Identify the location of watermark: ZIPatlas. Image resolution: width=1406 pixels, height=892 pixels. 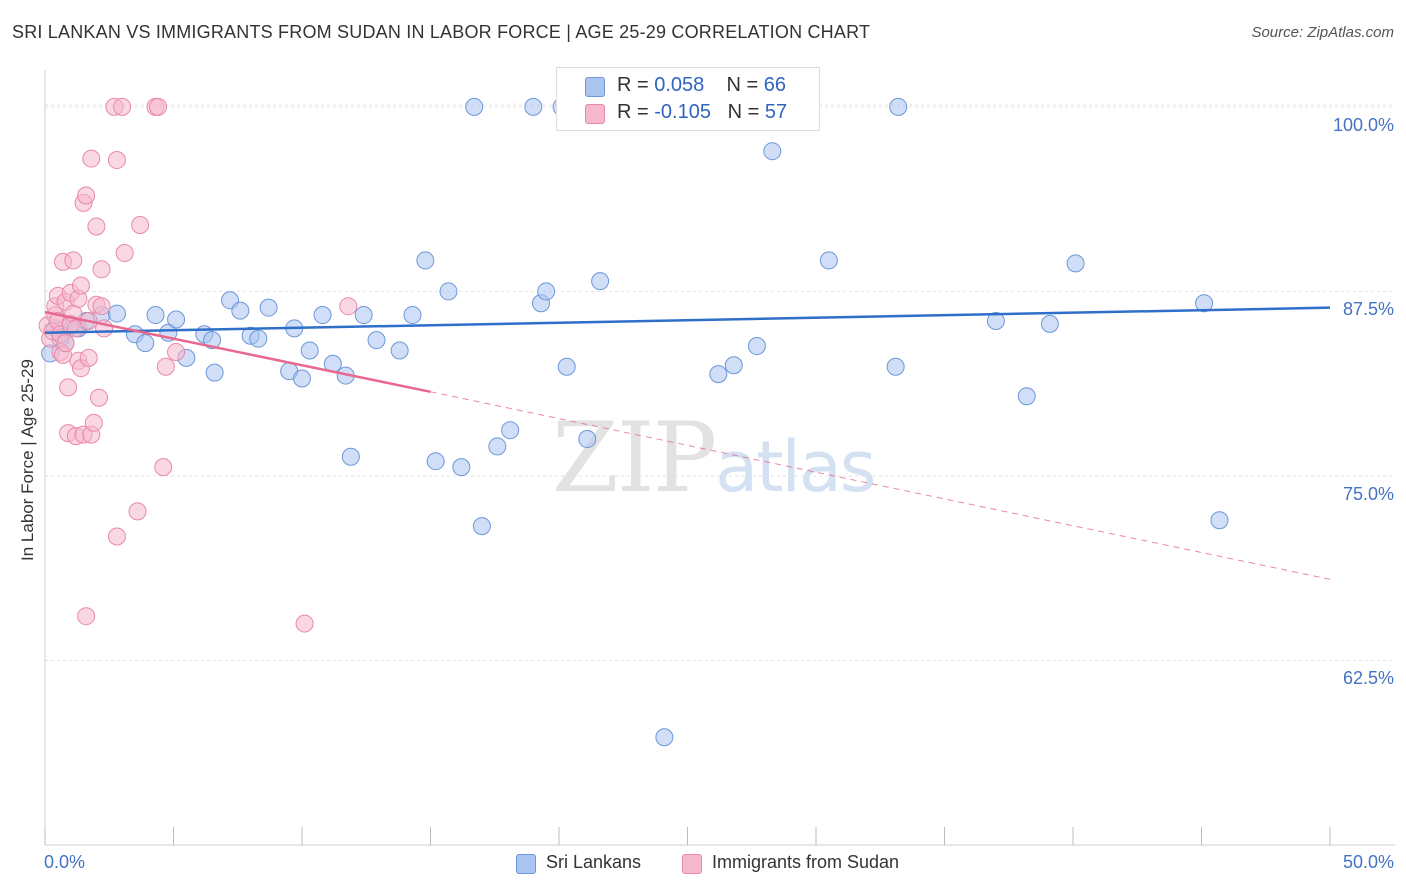
(714, 458).